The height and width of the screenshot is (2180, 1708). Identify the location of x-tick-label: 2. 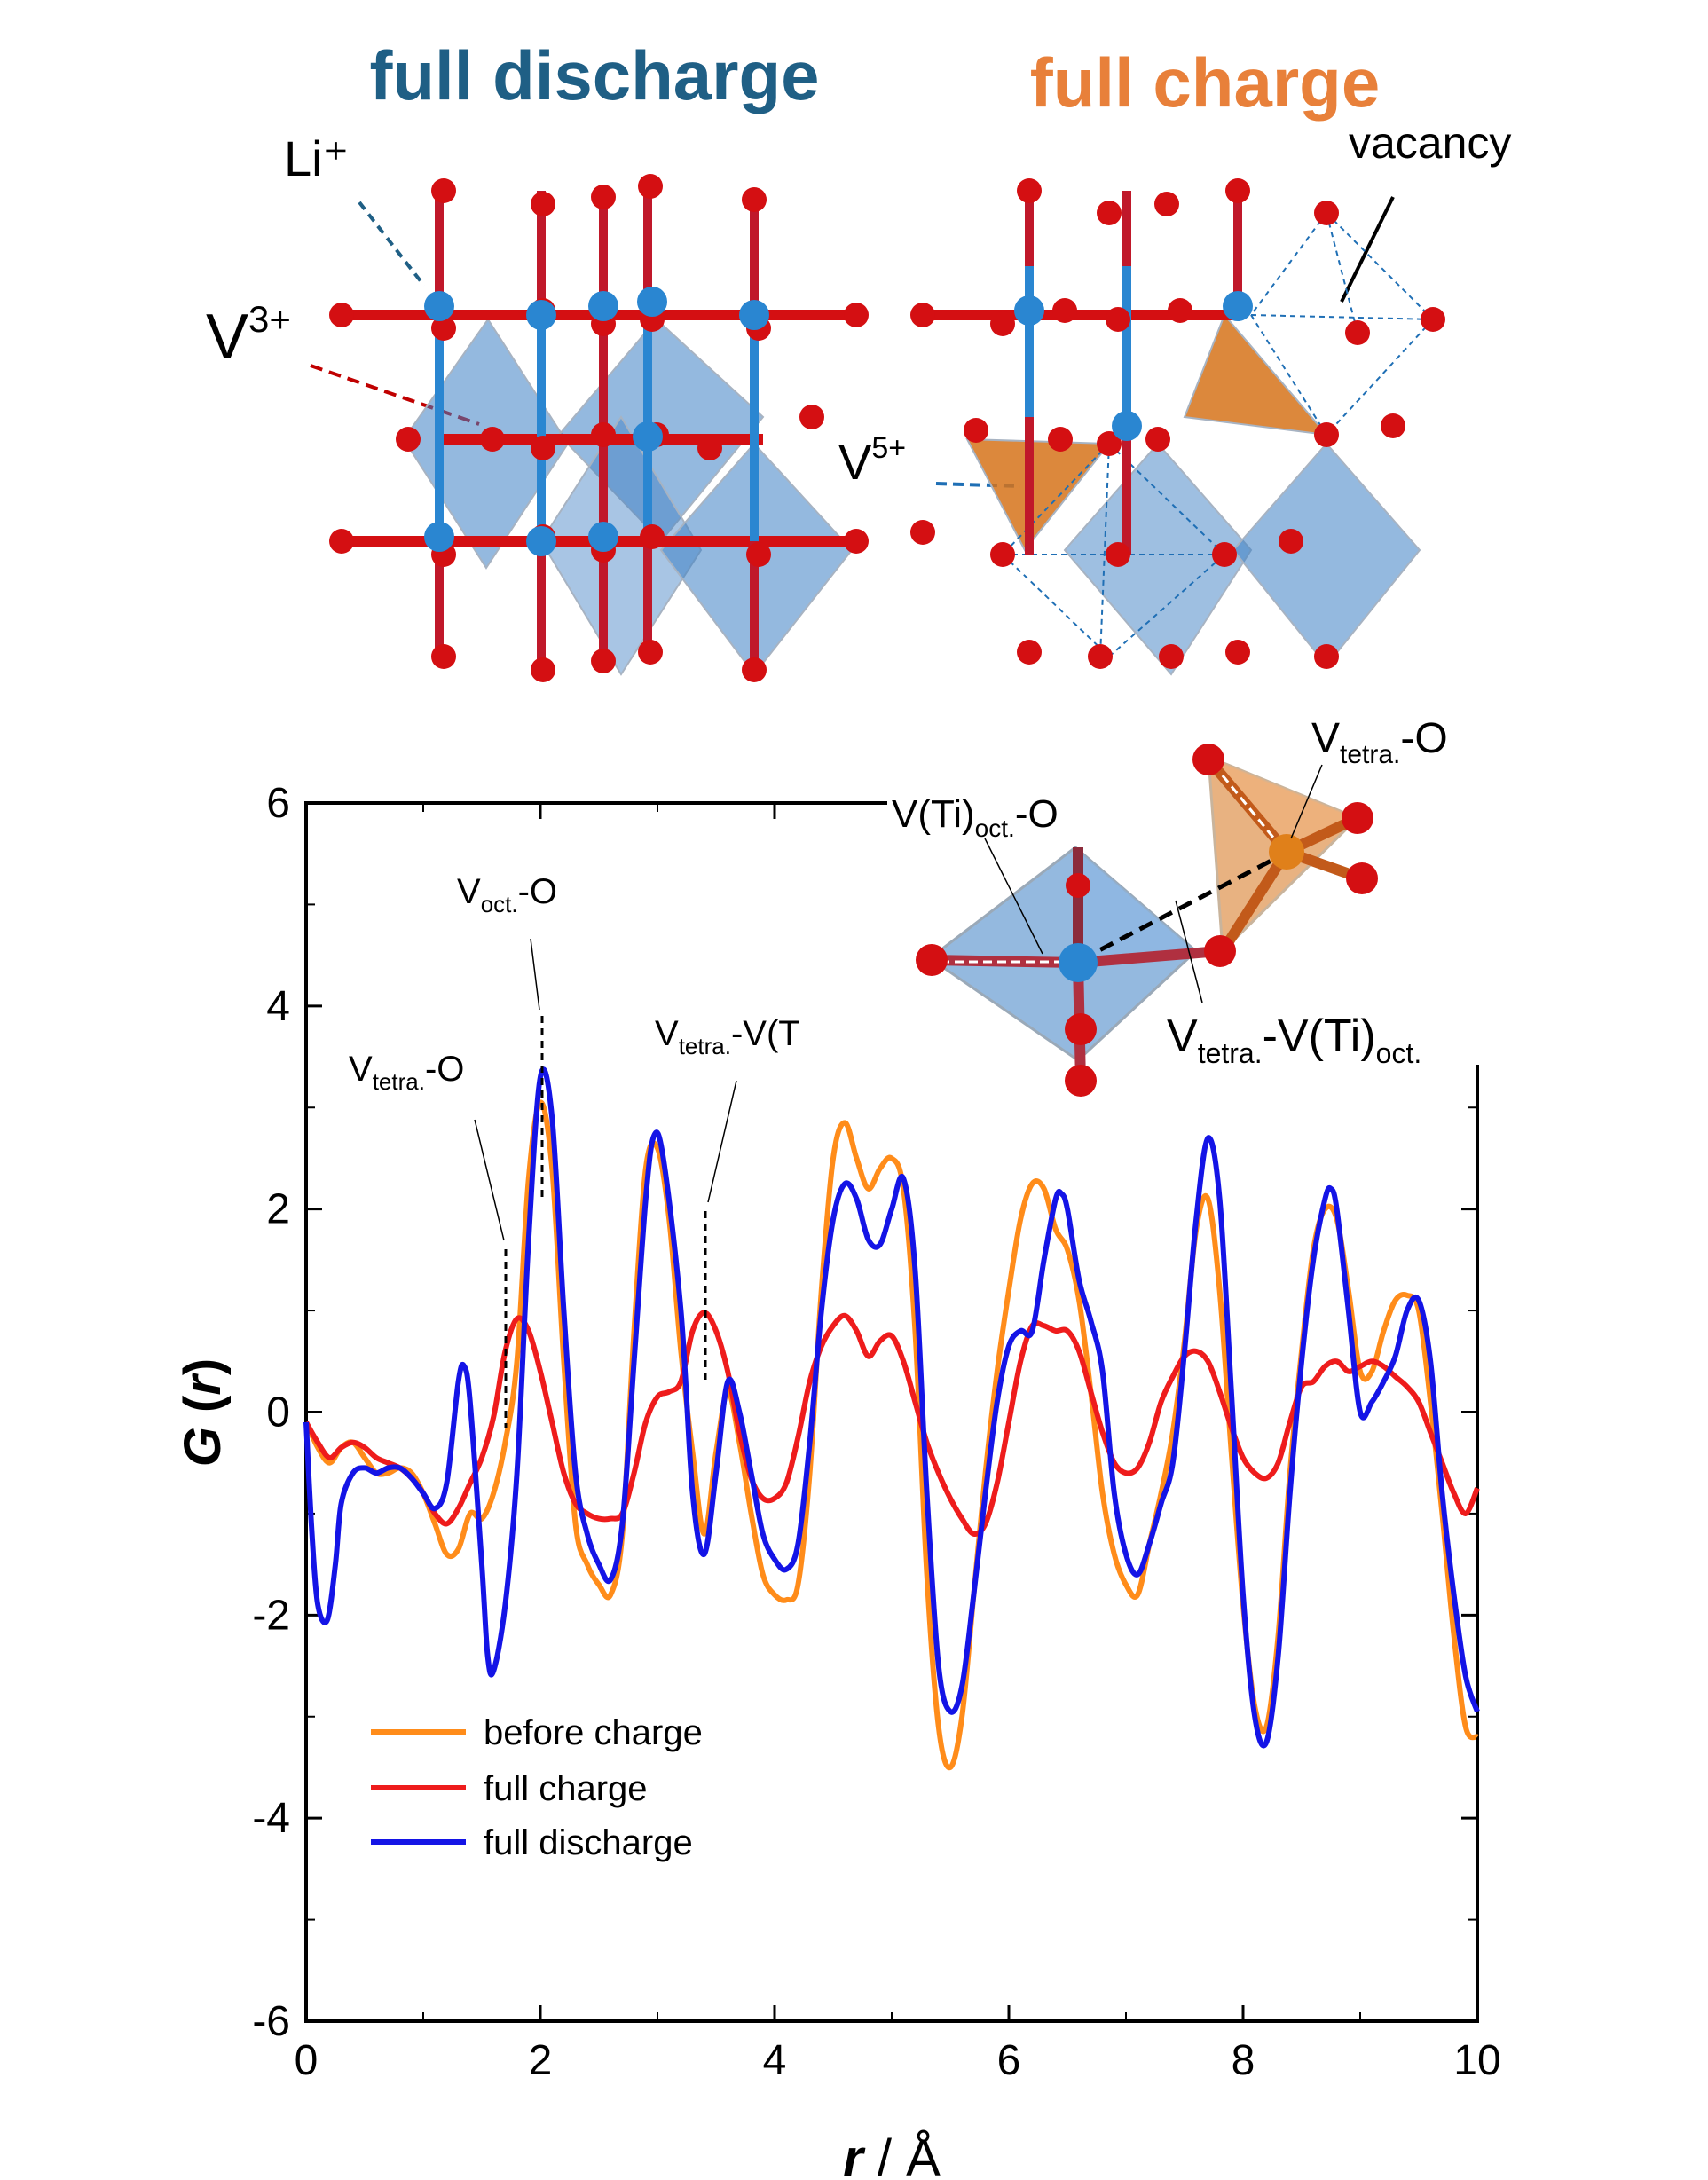
(541, 2060).